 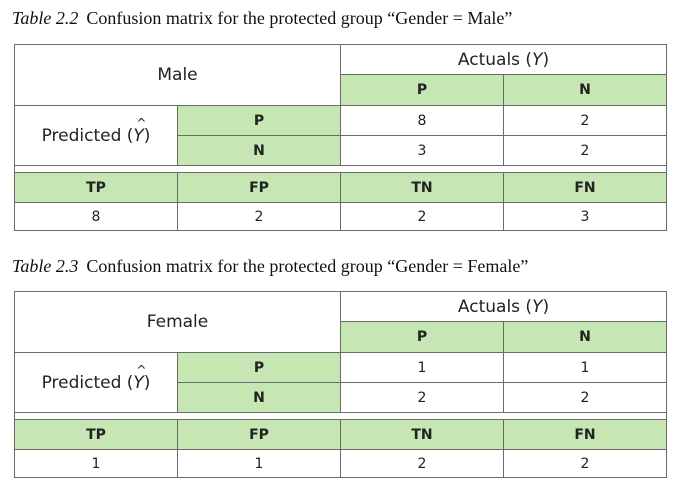 I want to click on metric-value-fp: 1, so click(x=259, y=463).